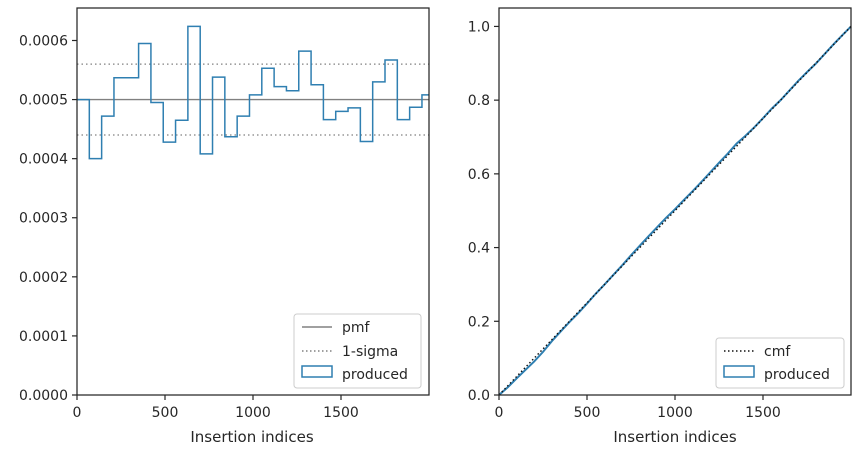 This screenshot has height=453, width=861. Describe the element at coordinates (43, 396) in the screenshot. I see `left-y-tick-label: 0.0000` at that location.